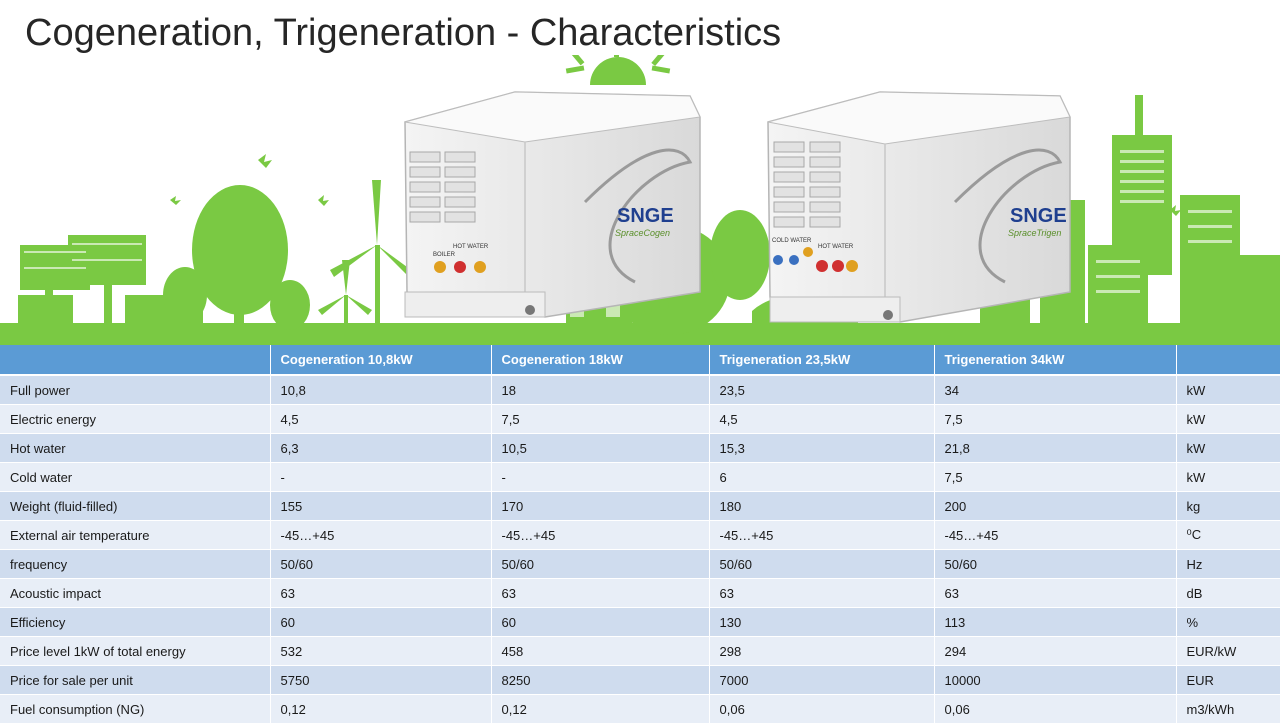  What do you see at coordinates (822, 477) in the screenshot?
I see `cell-value: 6` at bounding box center [822, 477].